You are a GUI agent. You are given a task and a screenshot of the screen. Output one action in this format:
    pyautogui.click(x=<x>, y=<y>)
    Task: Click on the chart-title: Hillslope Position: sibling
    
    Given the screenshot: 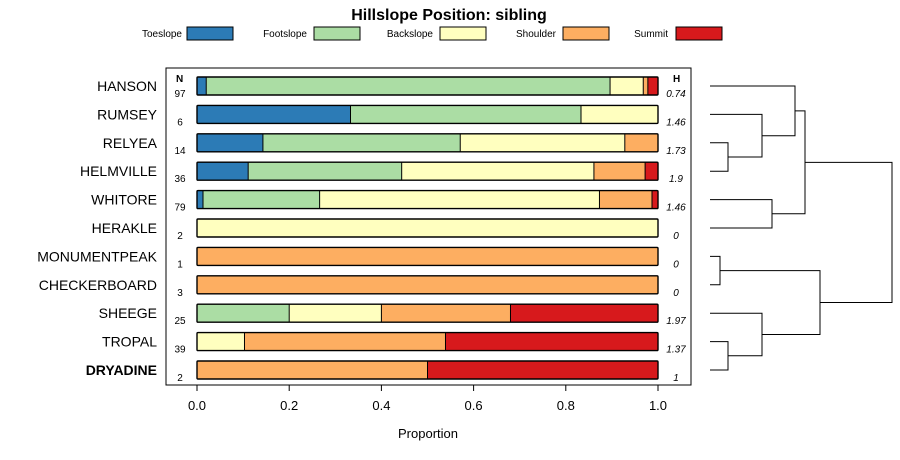 What is the action you would take?
    pyautogui.click(x=449, y=15)
    